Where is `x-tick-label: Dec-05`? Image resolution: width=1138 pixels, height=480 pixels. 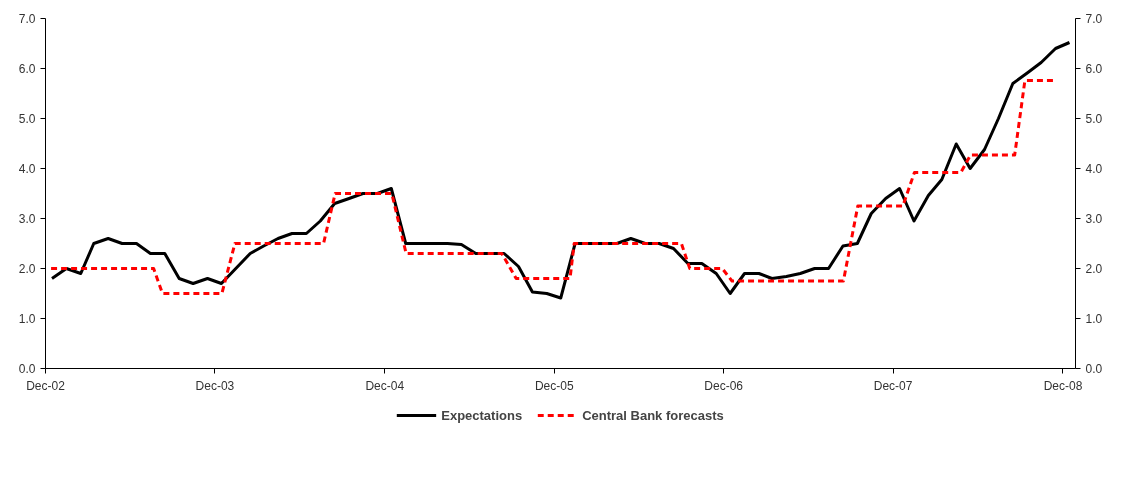 x-tick-label: Dec-05 is located at coordinates (554, 385).